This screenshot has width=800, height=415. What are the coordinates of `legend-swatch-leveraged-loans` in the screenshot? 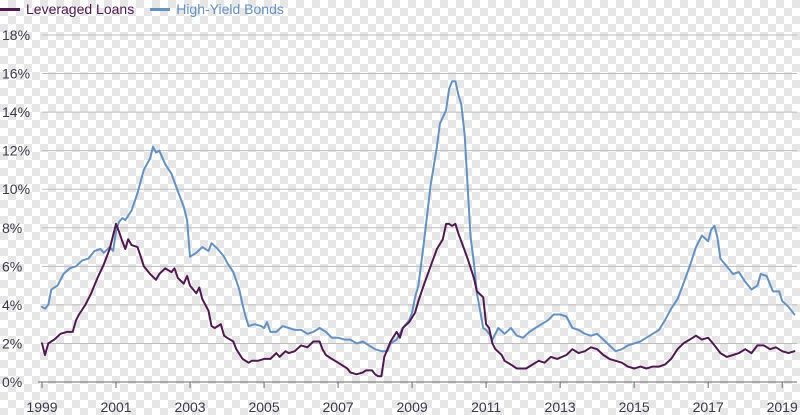 It's located at (10, 9).